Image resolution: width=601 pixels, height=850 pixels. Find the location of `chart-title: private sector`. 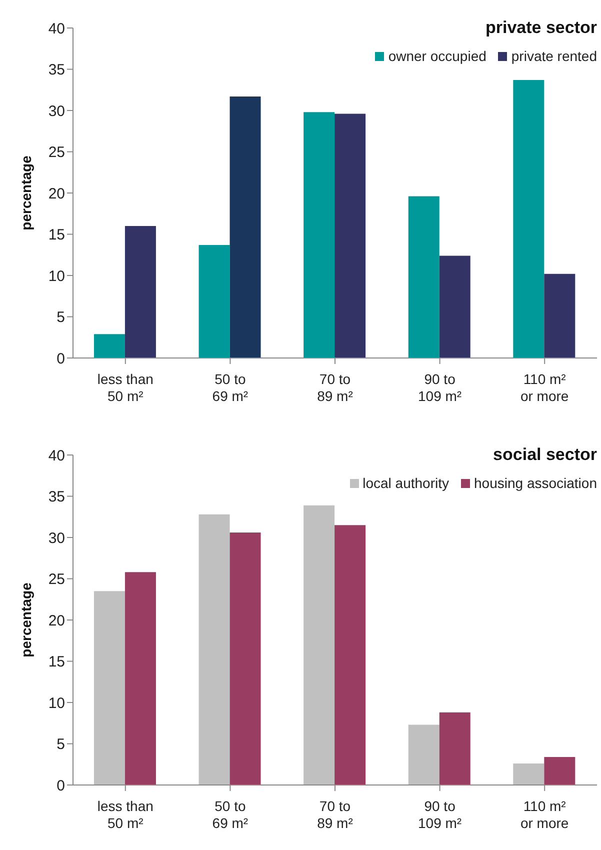

chart-title: private sector is located at coordinates (541, 28).